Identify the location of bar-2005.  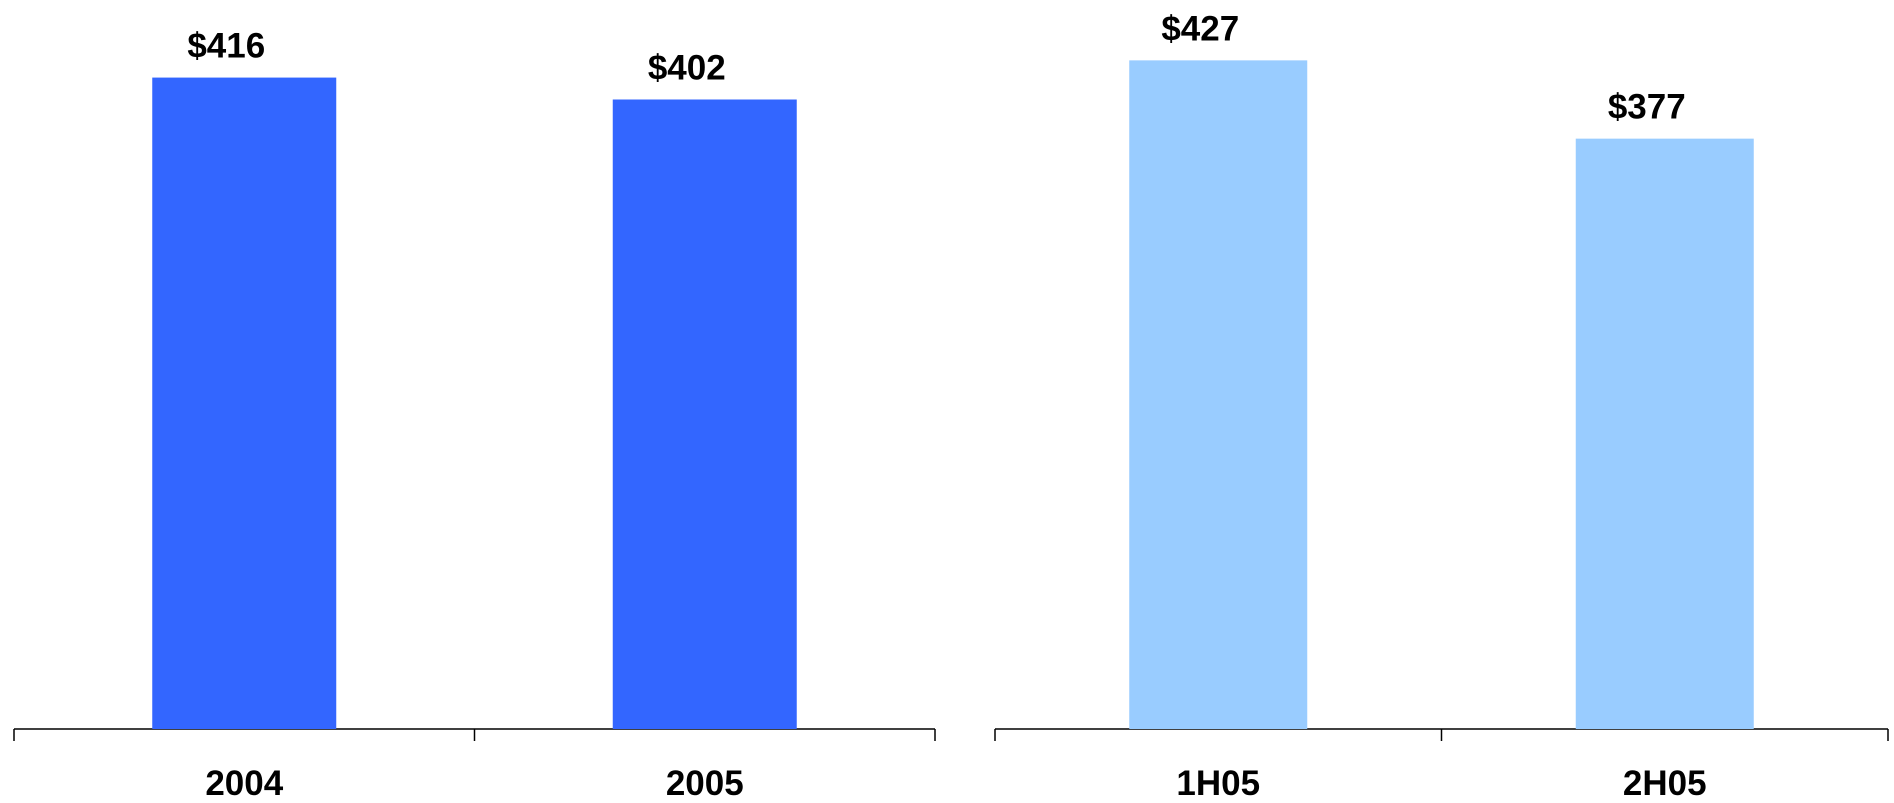
(704, 414).